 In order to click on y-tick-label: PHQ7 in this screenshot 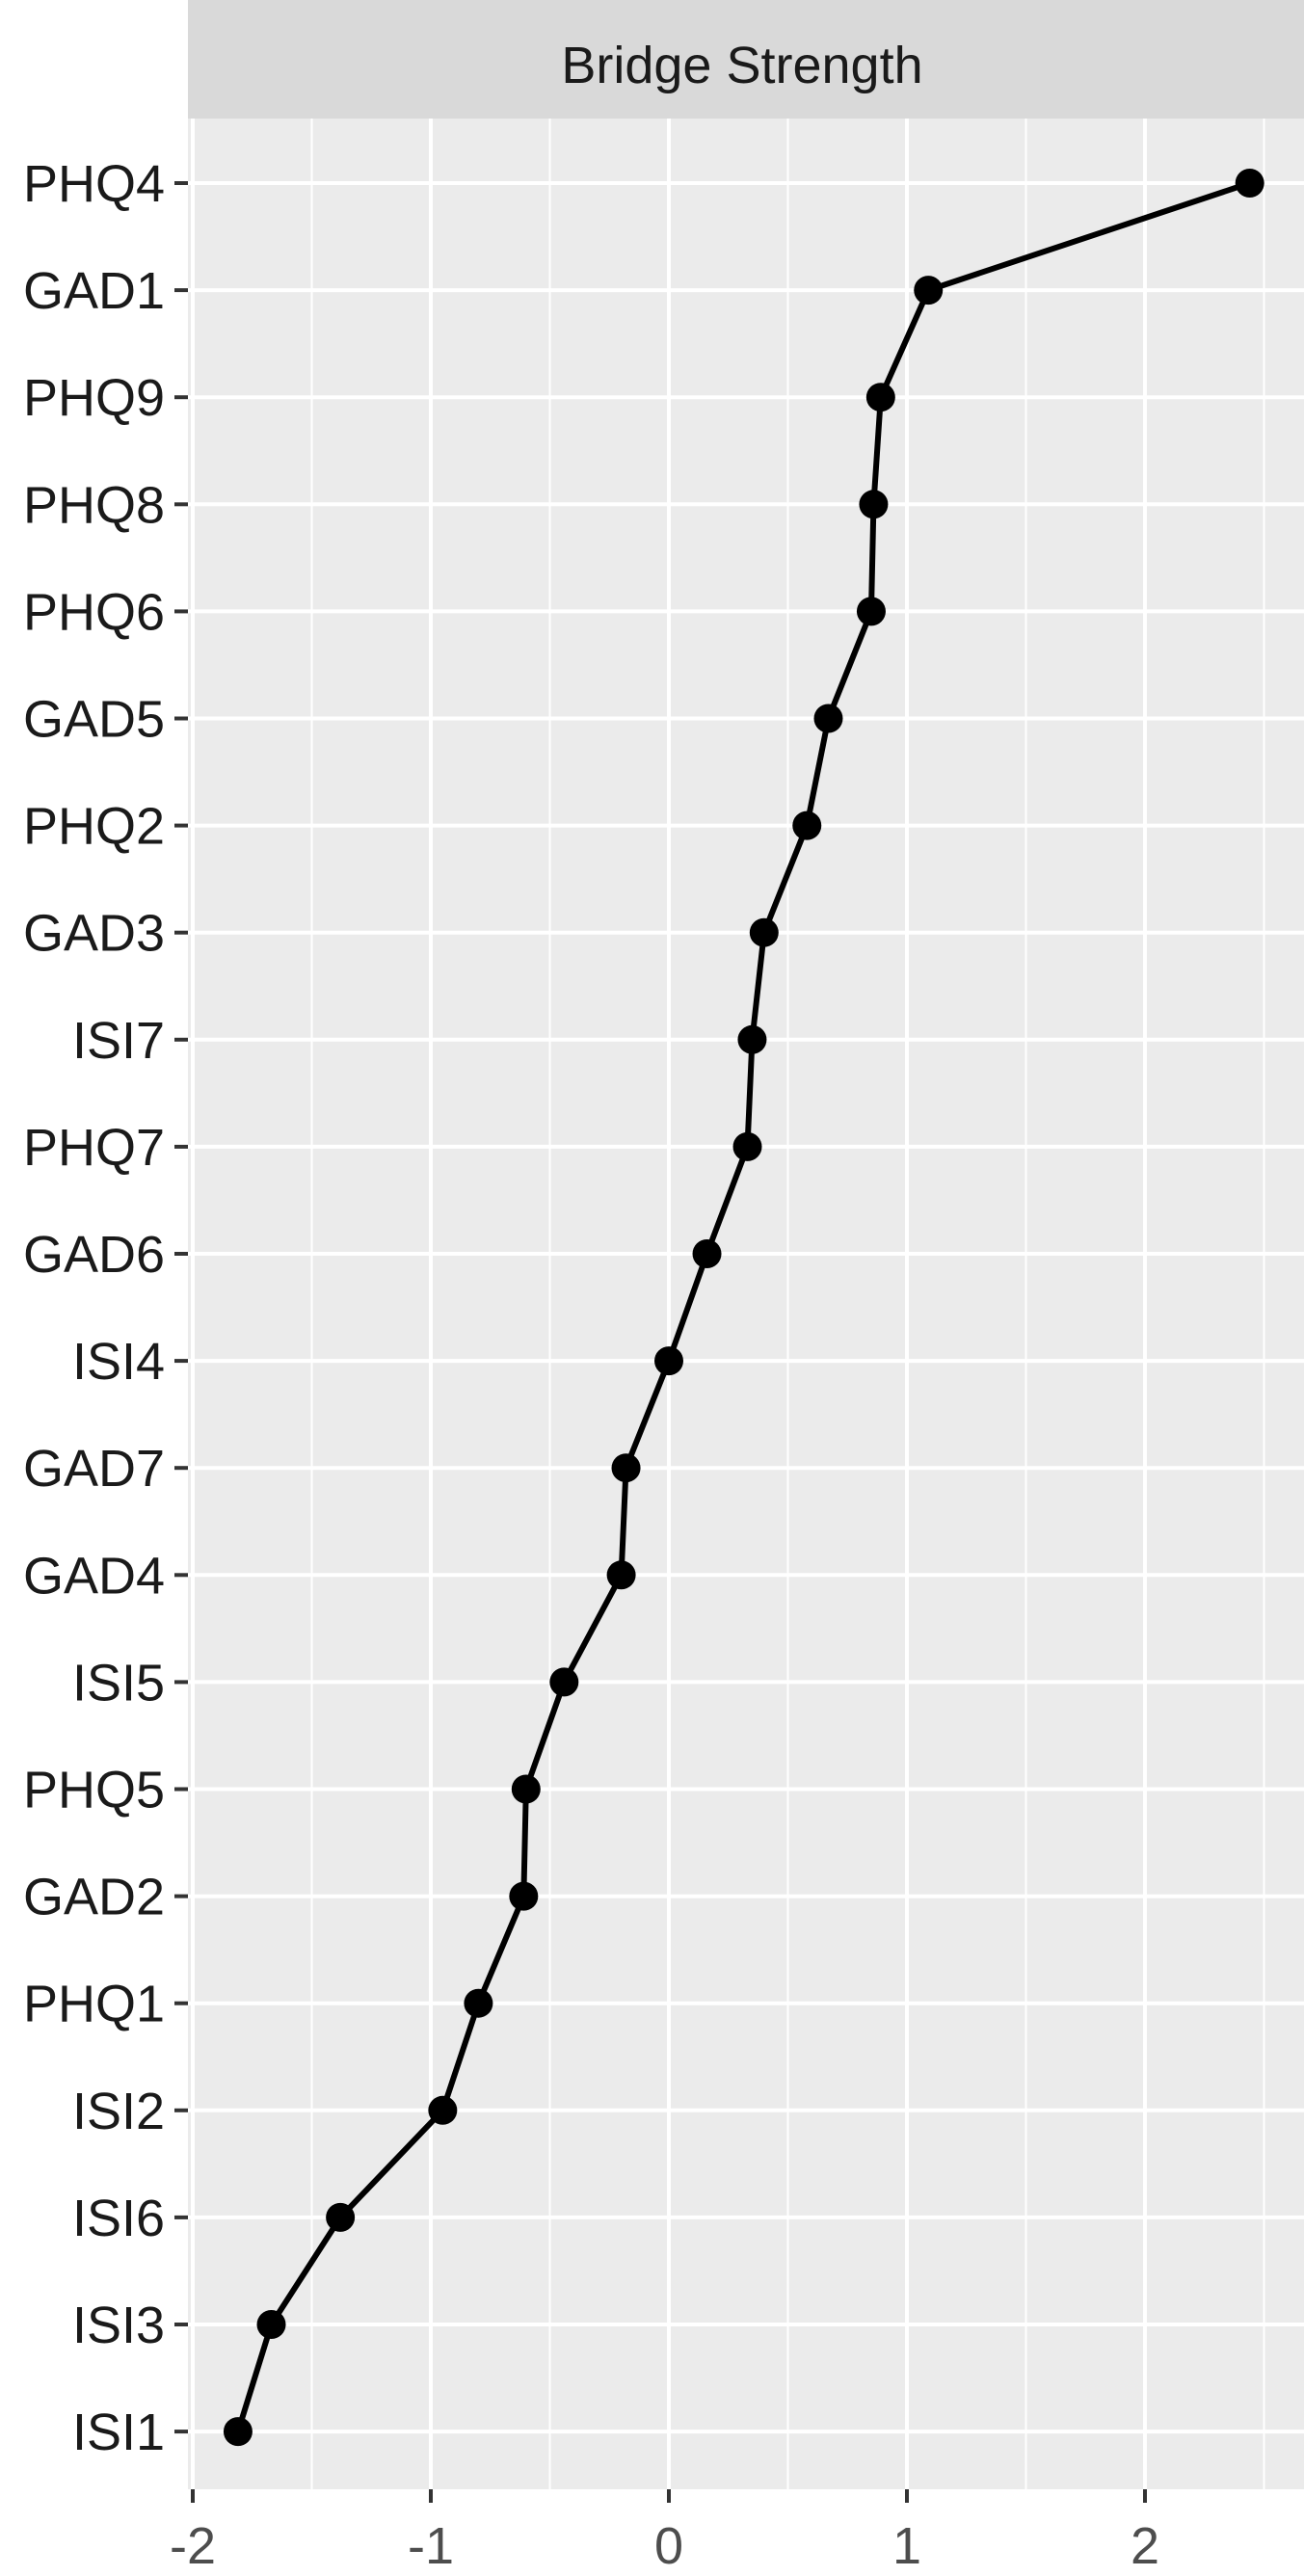, I will do `click(94, 1148)`.